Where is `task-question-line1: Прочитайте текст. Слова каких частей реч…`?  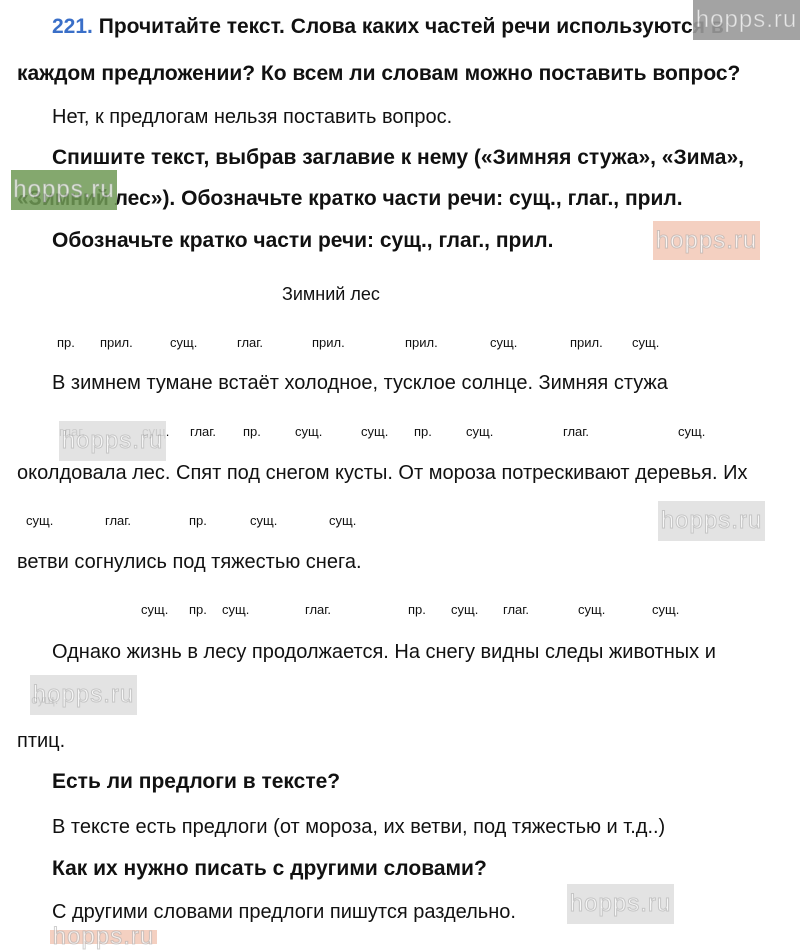
task-question-line1: Прочитайте текст. Слова каких частей реч… is located at coordinates (411, 26).